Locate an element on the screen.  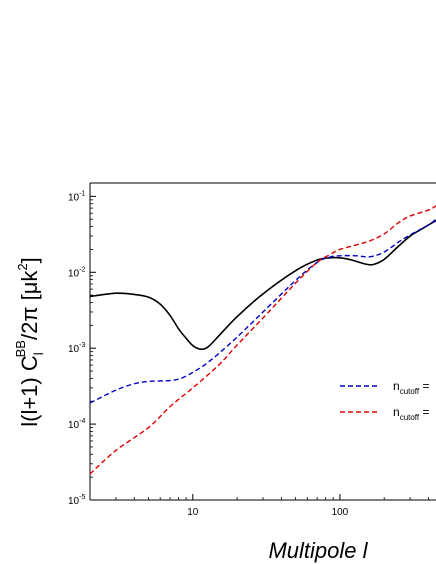
y-tick-label: 10⁻² is located at coordinates (76, 272).